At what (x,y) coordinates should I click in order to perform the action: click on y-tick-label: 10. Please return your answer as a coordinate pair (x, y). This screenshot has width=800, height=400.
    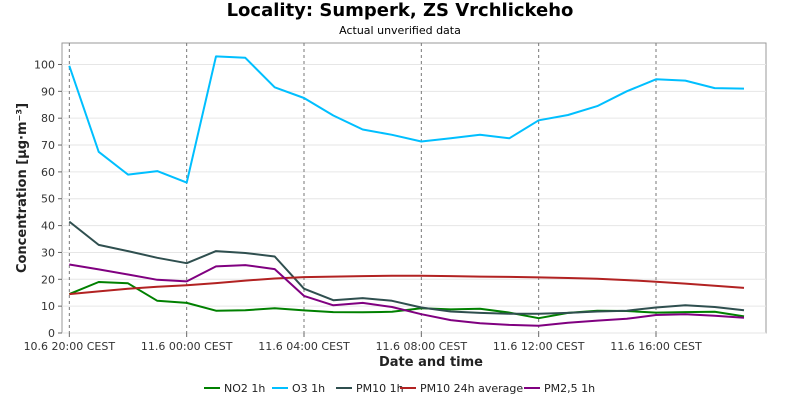
    Looking at the image, I should click on (48, 306).